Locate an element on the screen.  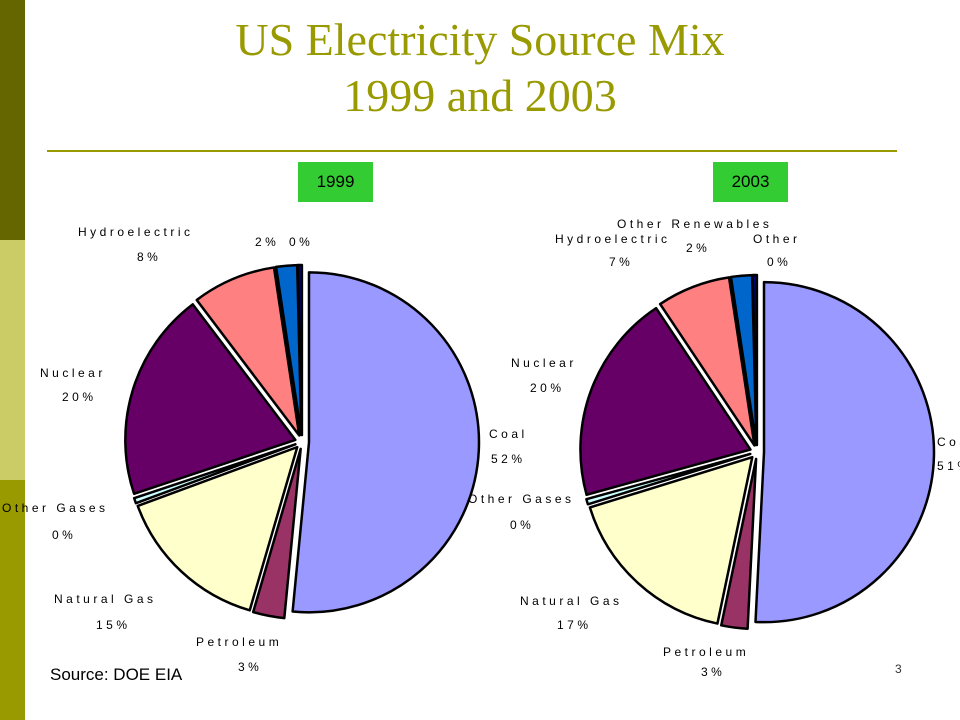
source-note: Source: DOE EIA is located at coordinates (116, 674).